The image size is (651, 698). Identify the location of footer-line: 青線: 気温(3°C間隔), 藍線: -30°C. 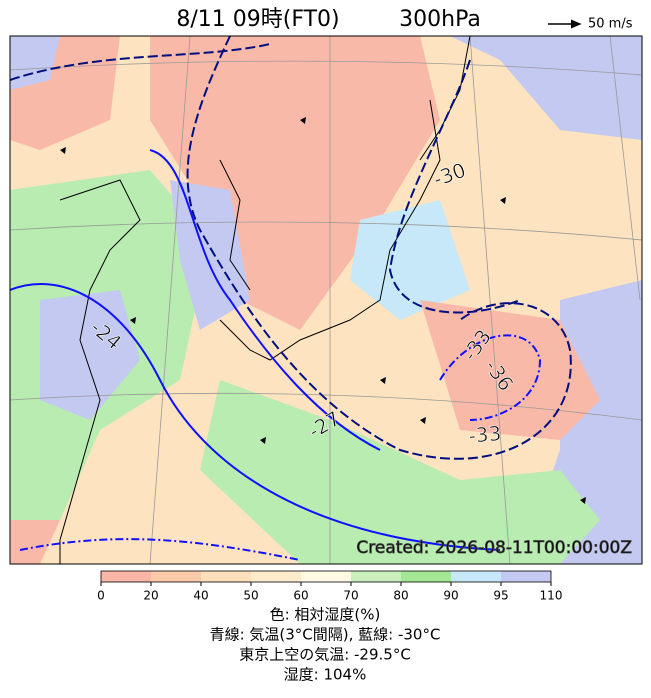
(325, 635).